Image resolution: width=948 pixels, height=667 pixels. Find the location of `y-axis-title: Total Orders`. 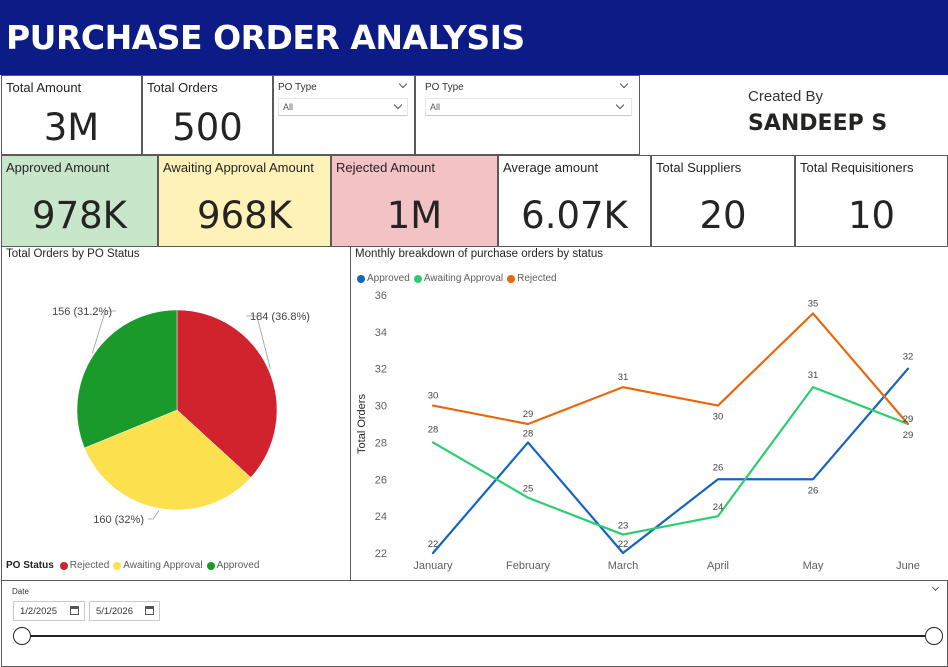

y-axis-title: Total Orders is located at coordinates (362, 424).